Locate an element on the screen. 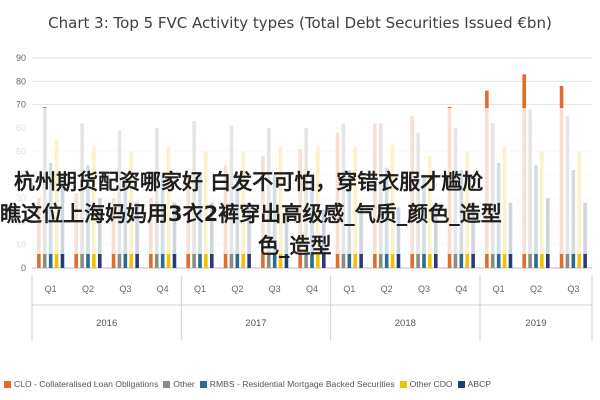 This screenshot has width=600, height=400. legend-item: ABCP is located at coordinates (474, 384).